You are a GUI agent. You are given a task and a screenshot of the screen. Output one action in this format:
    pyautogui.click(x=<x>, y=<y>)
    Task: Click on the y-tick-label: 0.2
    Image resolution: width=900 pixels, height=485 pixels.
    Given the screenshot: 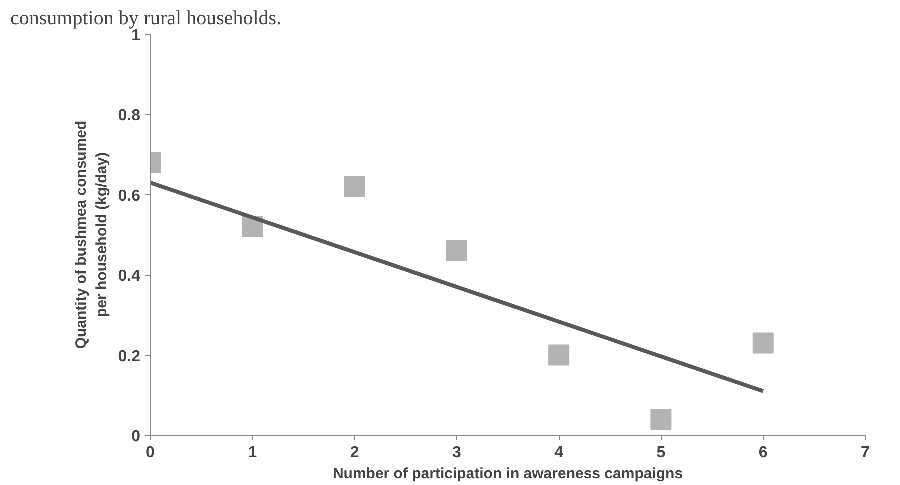 What is the action you would take?
    pyautogui.click(x=129, y=357)
    